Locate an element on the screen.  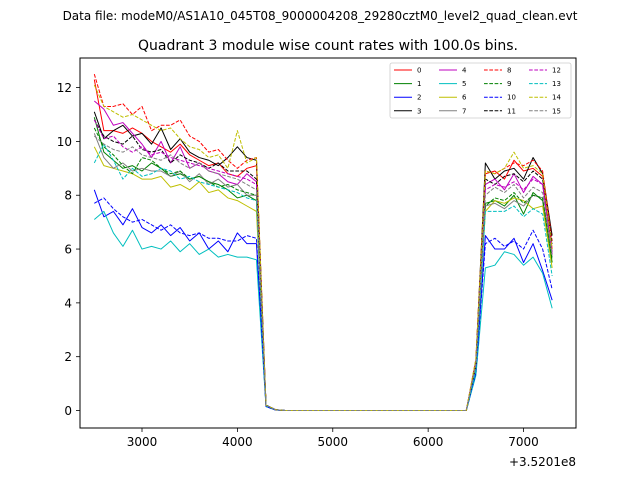
x-tick-label: 6000 is located at coordinates (428, 442).